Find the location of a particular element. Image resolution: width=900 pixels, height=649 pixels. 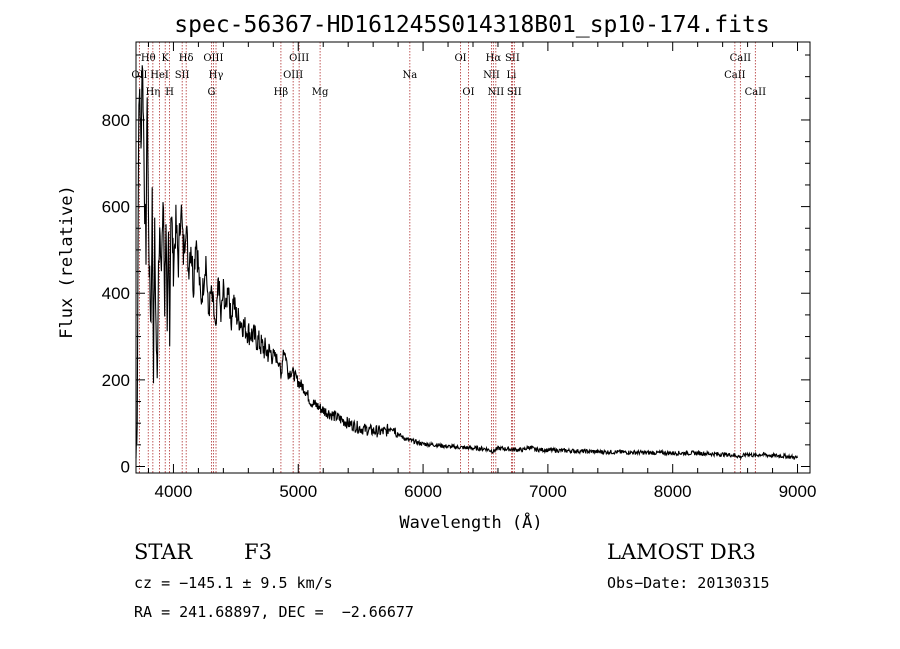

x-tick-label: 5000 is located at coordinates (298, 491).